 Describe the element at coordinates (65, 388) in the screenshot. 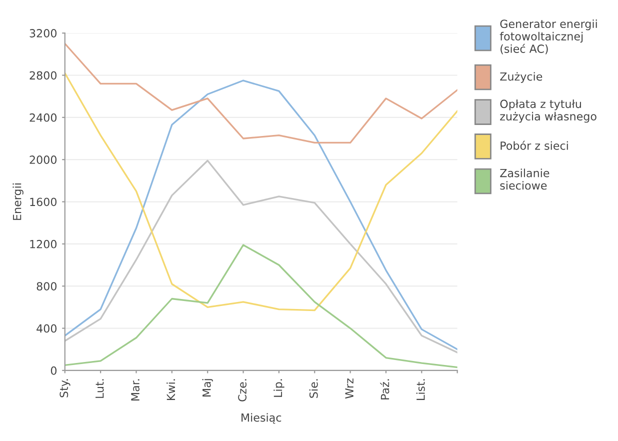

I see `x-tick-label: Sty.` at that location.